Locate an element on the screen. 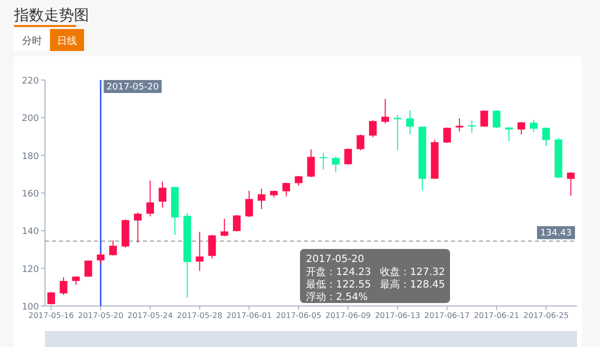 Image resolution: width=600 pixels, height=347 pixels. y-tick-label: 220 is located at coordinates (31, 81).